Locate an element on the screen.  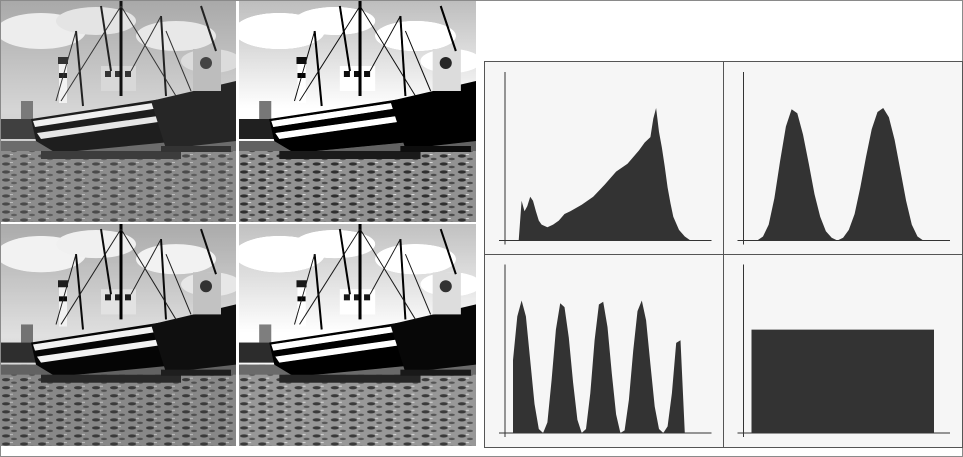
photo-equalized is located at coordinates (357, 335).